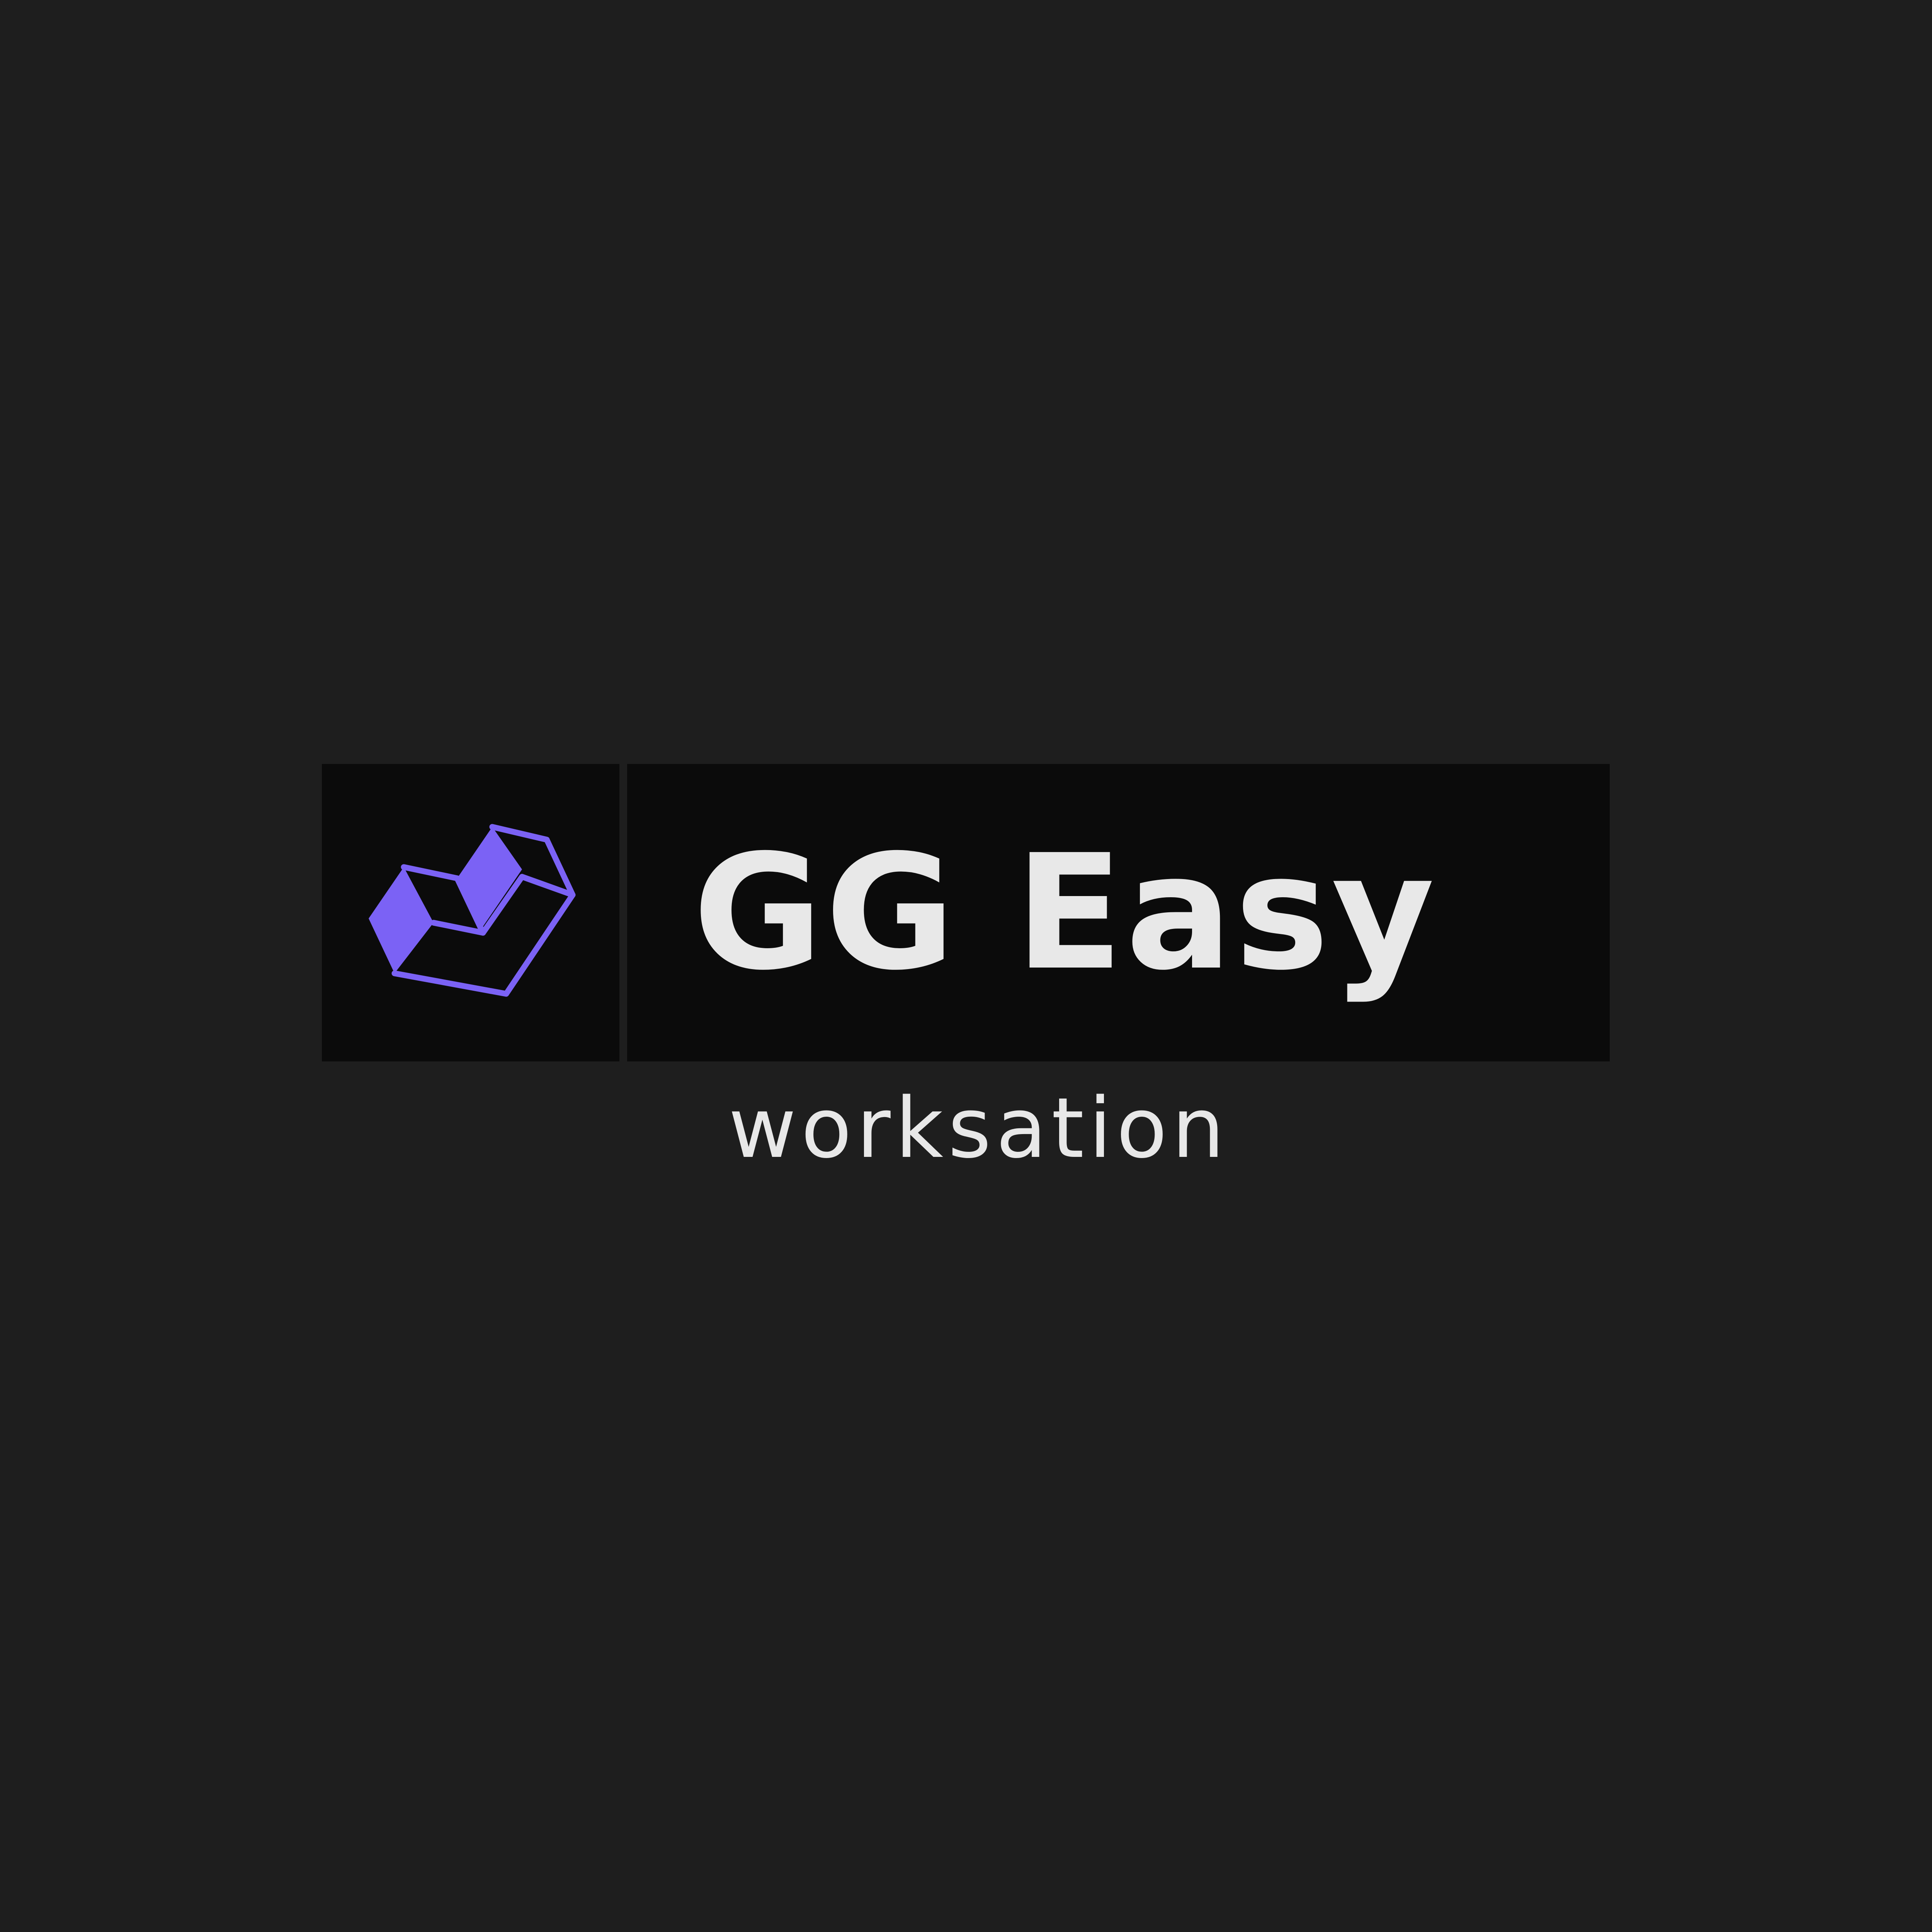  I want to click on isometric-box-icon, so click(471, 913).